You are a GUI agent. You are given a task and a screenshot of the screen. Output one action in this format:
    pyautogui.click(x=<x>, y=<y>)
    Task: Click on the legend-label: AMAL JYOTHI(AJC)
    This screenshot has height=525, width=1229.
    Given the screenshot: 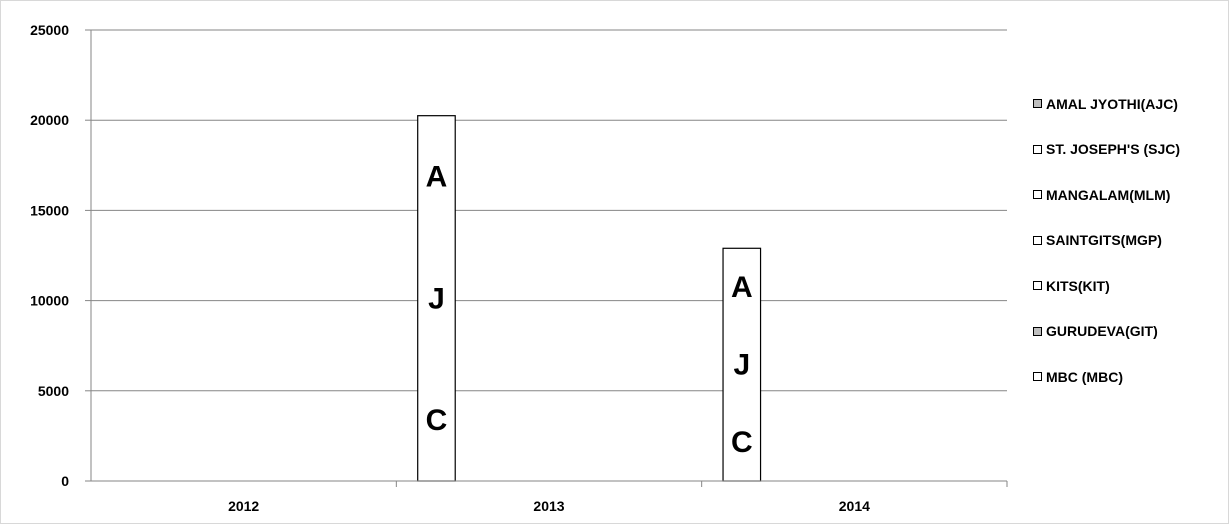 What is the action you would take?
    pyautogui.click(x=1112, y=103)
    